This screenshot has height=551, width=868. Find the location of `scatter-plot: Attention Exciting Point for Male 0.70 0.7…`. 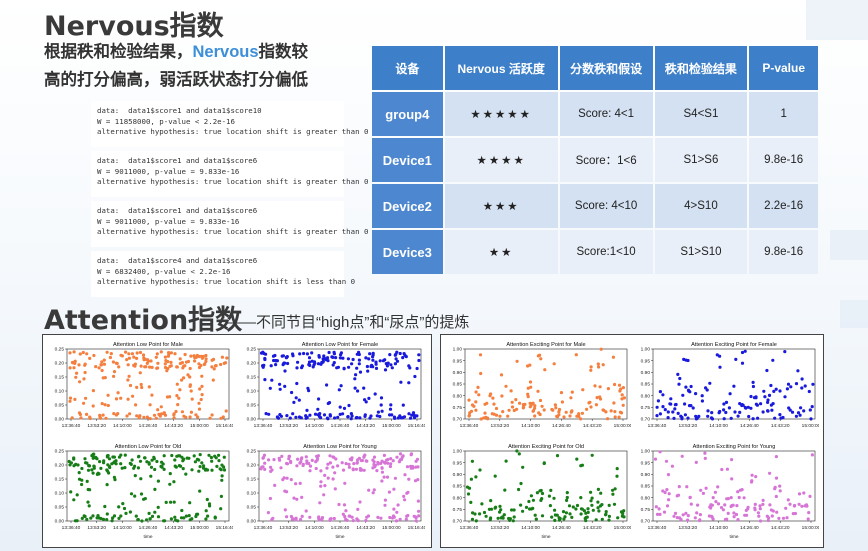

scatter-plot: Attention Exciting Point for Male 0.70 0.7… is located at coordinates (538, 389).